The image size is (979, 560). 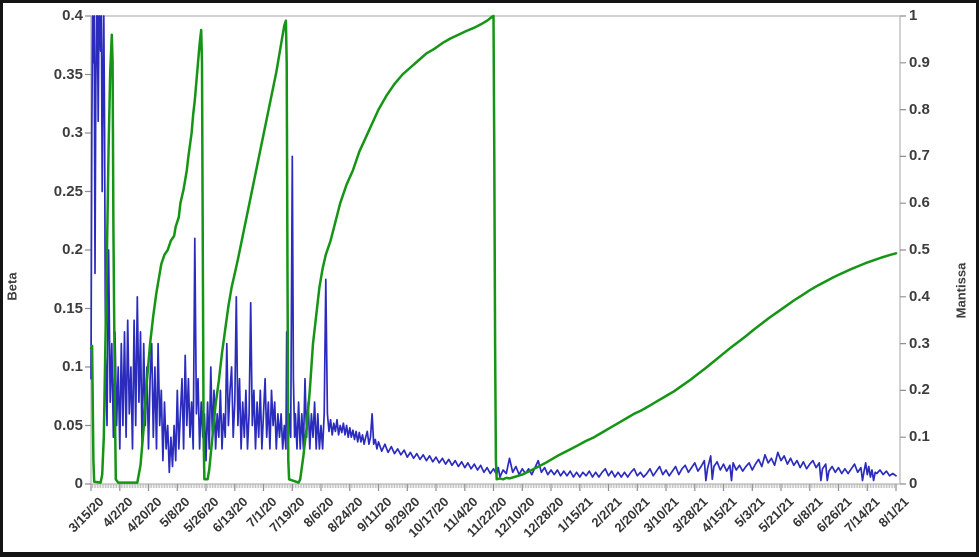 What do you see at coordinates (919, 62) in the screenshot?
I see `y-right-tick-label: 0.9` at bounding box center [919, 62].